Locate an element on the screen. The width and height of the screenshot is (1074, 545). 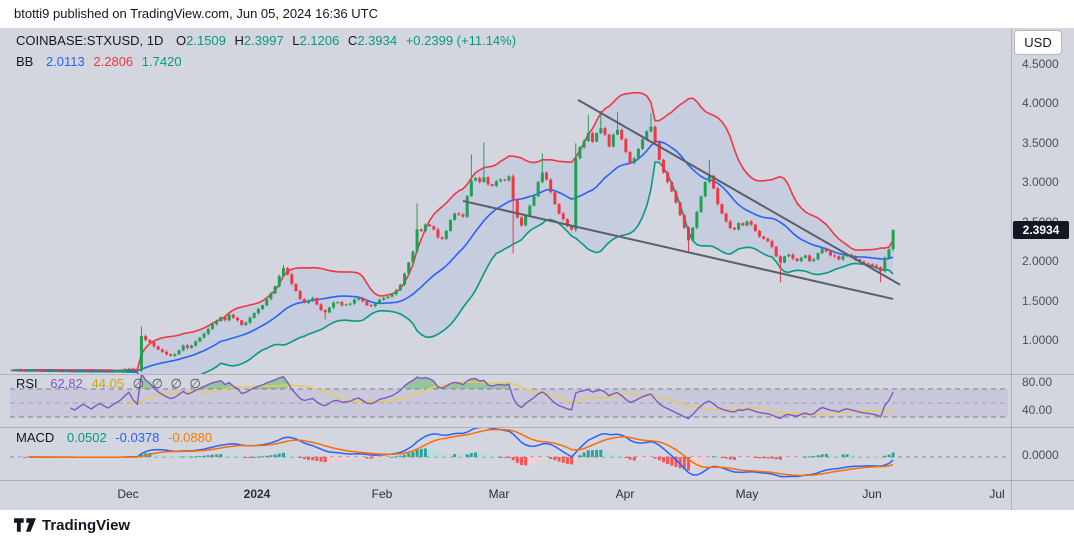
rsi-axis-label: 40.00 is located at coordinates (1037, 410).